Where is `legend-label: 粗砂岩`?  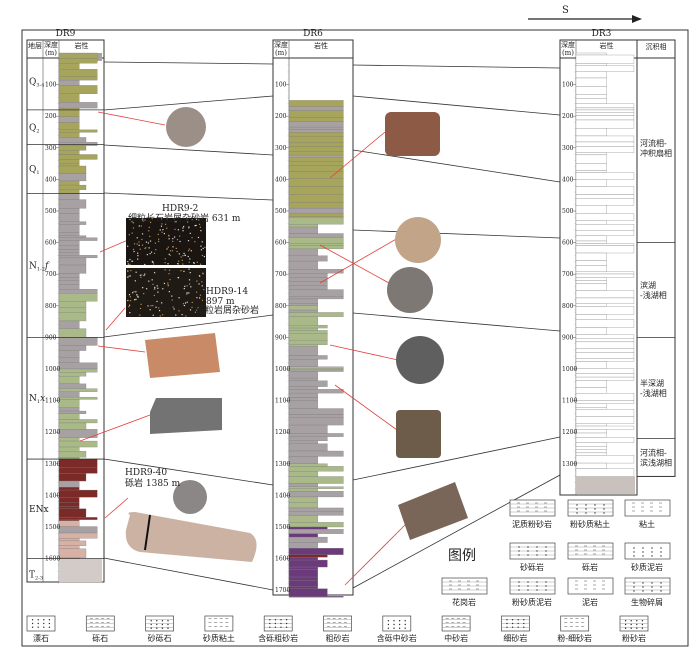 legend-label: 粗砂岩 is located at coordinates (338, 638).